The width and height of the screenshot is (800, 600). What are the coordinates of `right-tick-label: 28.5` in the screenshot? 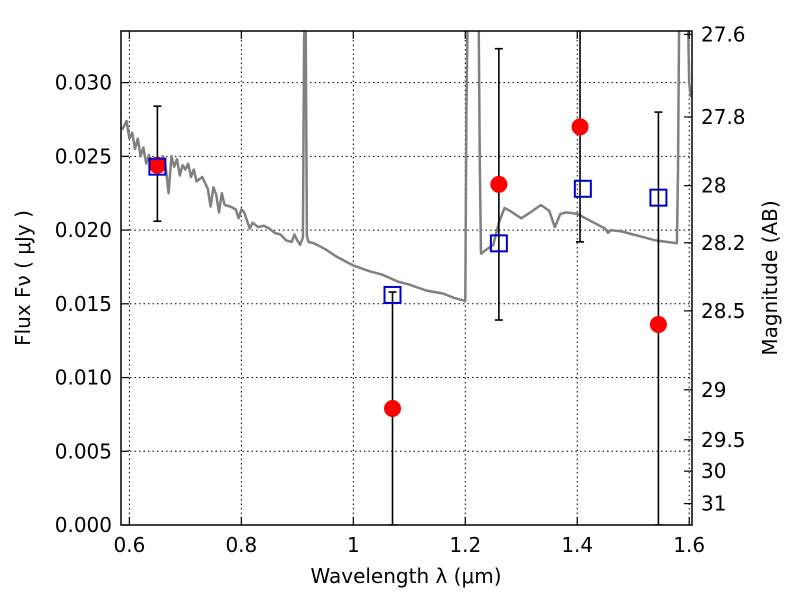 It's located at (723, 311).